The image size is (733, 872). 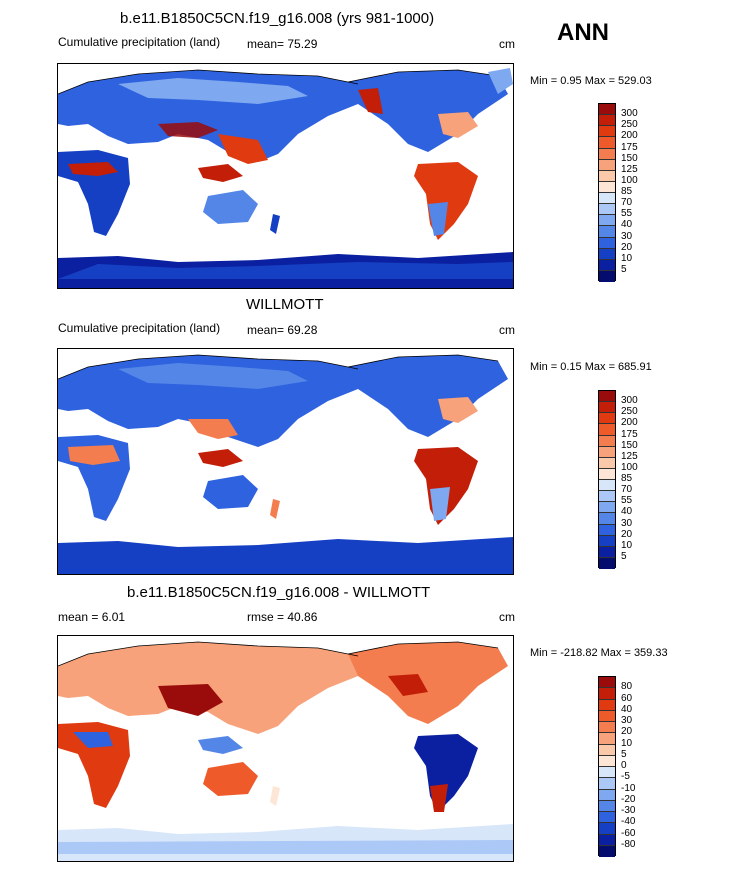 What do you see at coordinates (243, 149) in the screenshot?
I see `south-east-asia` at bounding box center [243, 149].